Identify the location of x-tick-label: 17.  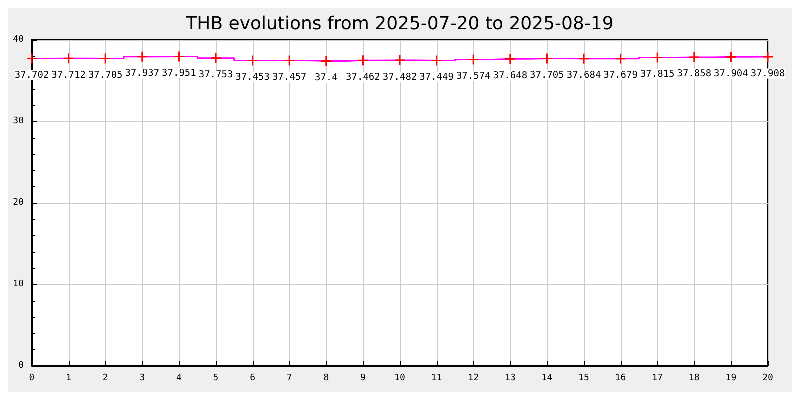
(658, 379).